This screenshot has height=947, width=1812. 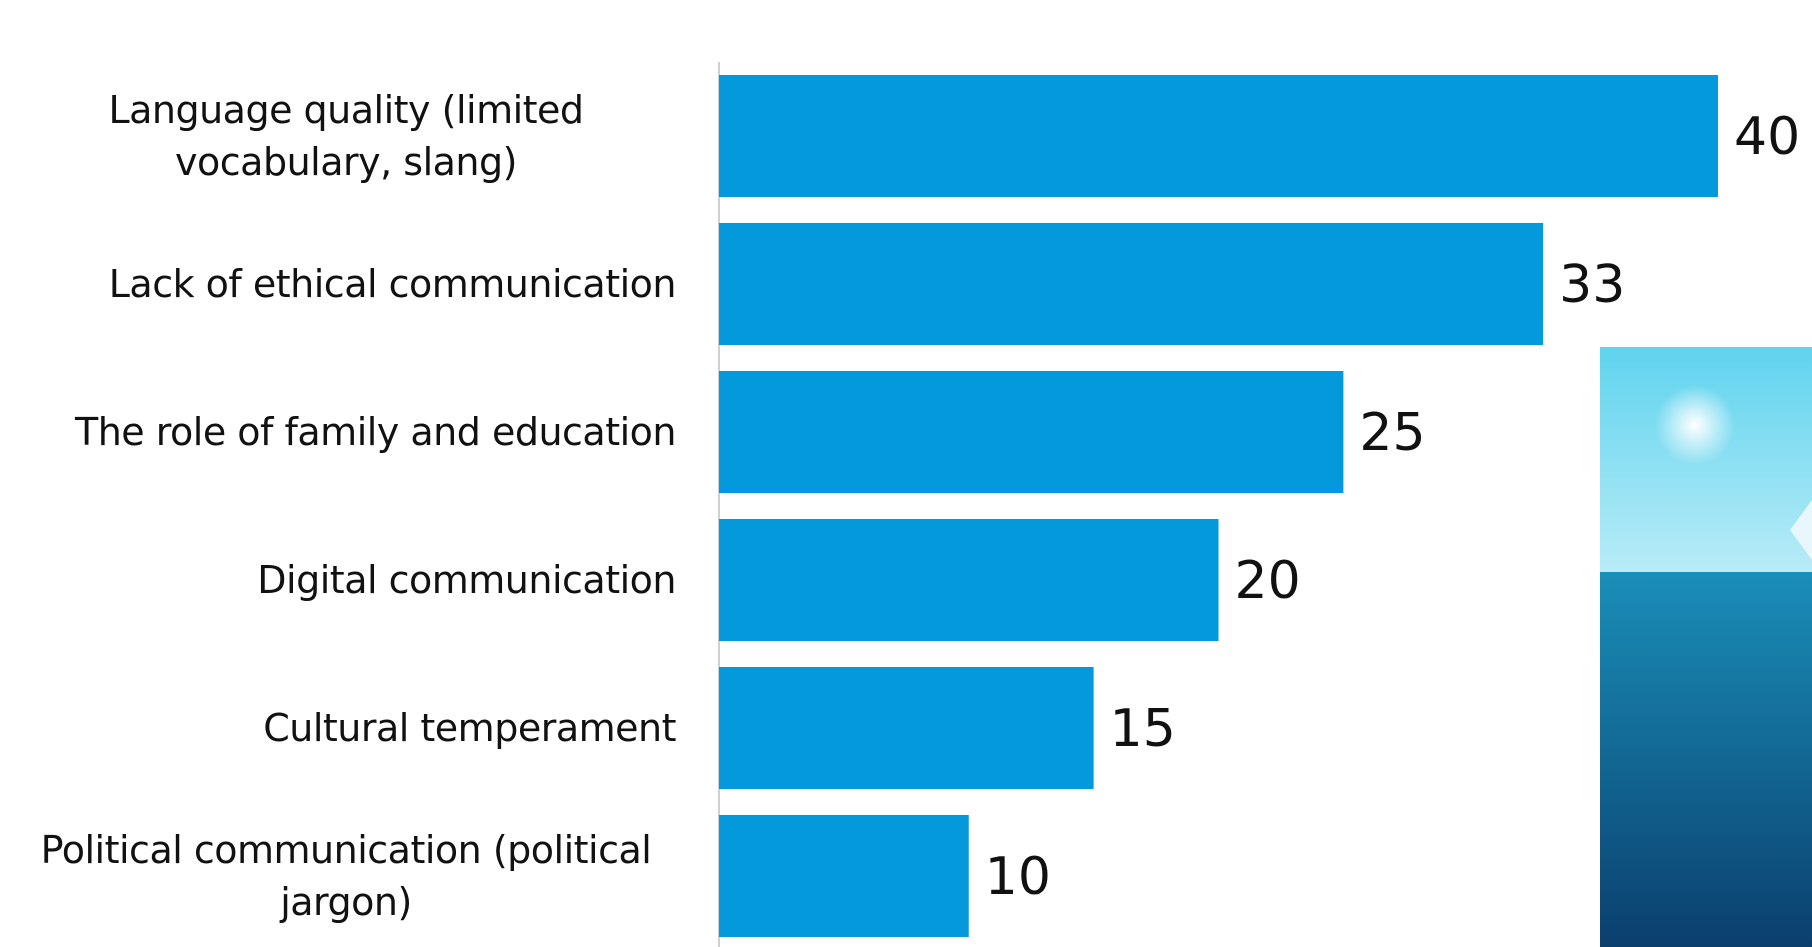 I want to click on category-label-box: The role of family and education, so click(x=376, y=432).